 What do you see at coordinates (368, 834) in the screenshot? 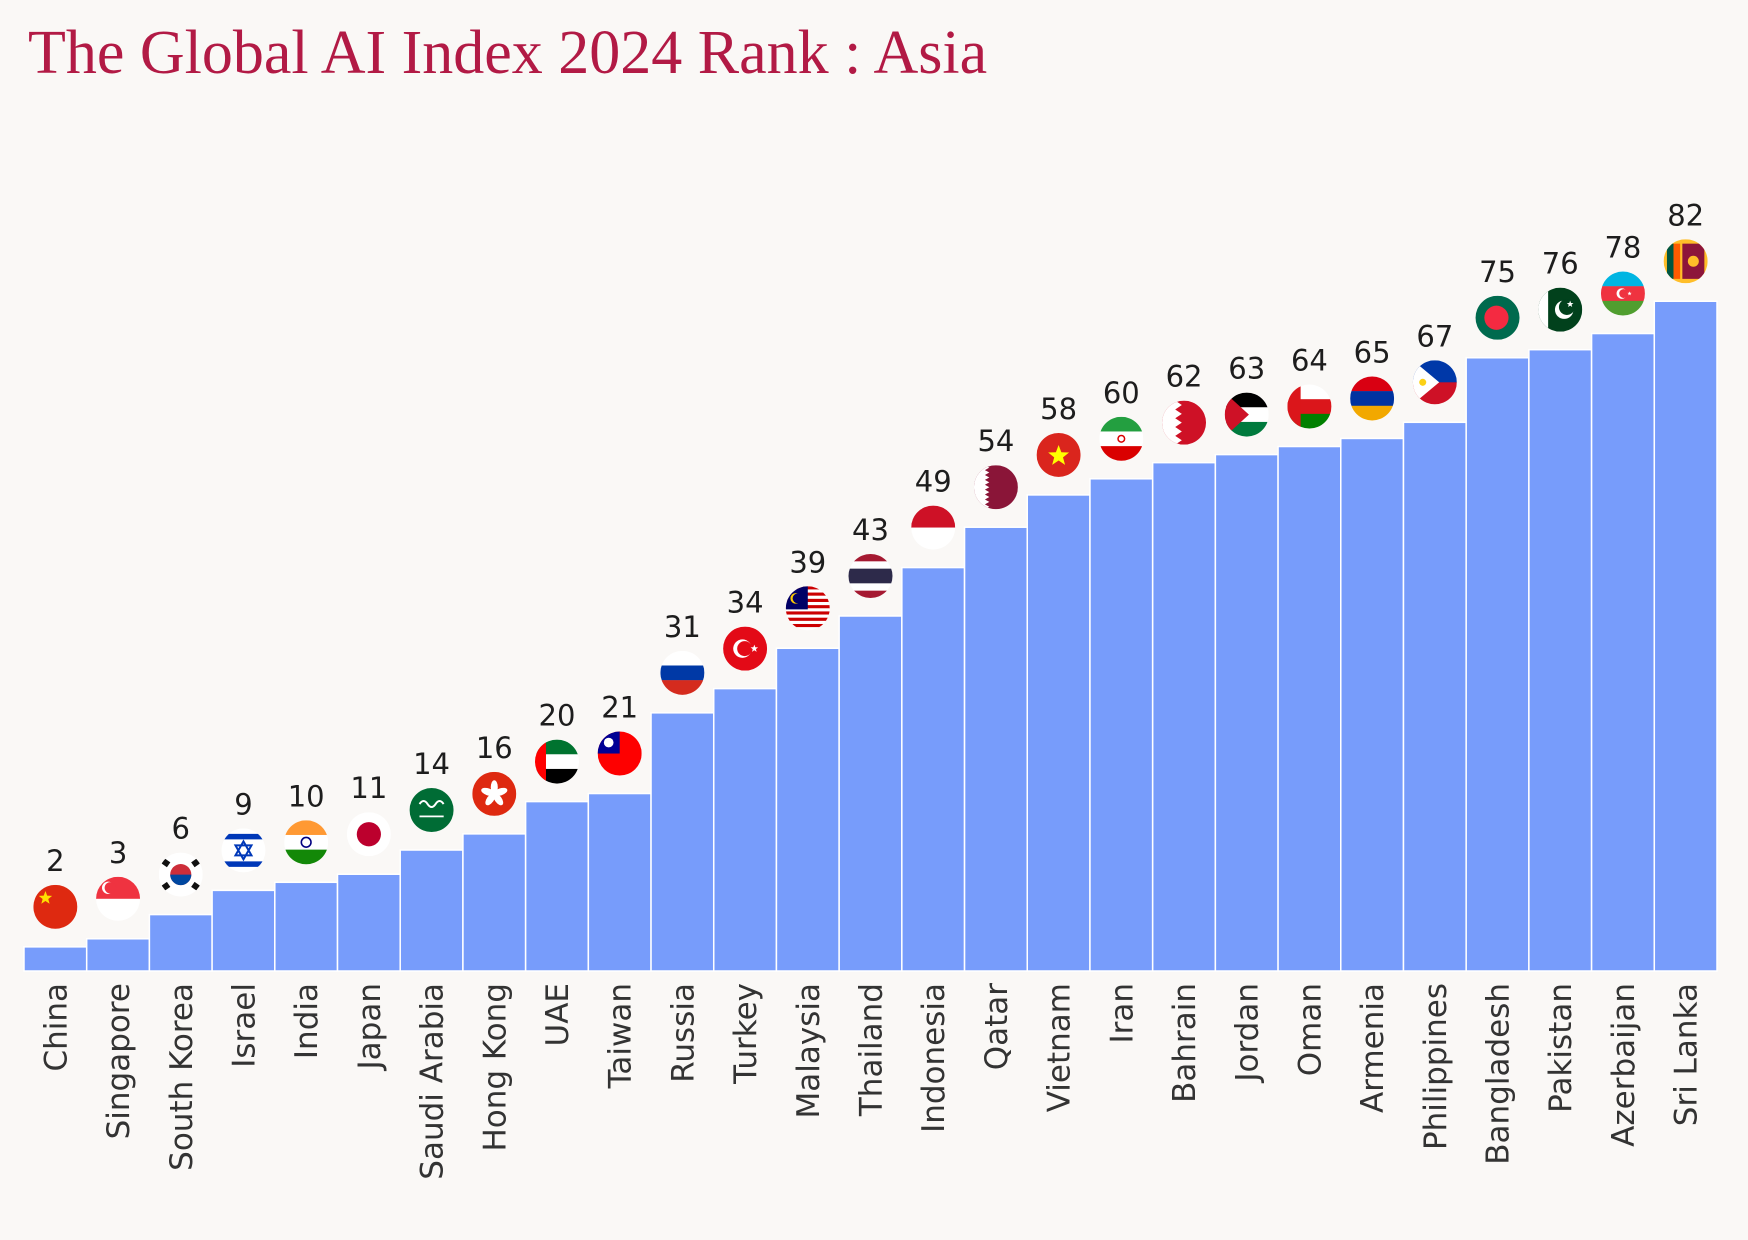
I see `japan-flag-icon` at bounding box center [368, 834].